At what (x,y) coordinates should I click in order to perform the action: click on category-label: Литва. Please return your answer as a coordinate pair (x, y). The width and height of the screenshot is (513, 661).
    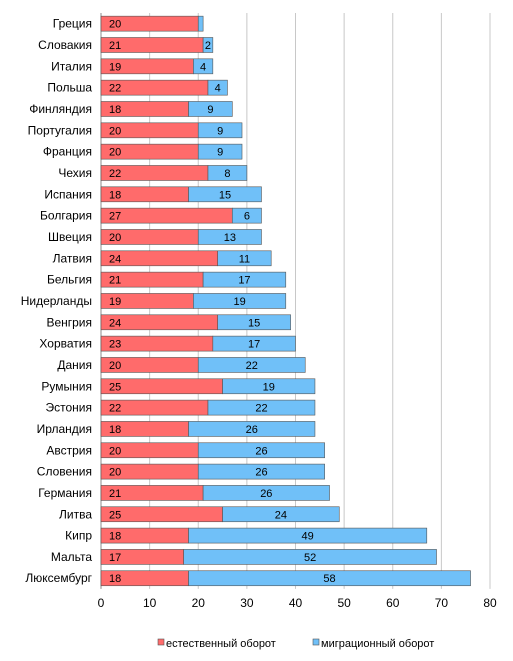
    Looking at the image, I should click on (75, 514).